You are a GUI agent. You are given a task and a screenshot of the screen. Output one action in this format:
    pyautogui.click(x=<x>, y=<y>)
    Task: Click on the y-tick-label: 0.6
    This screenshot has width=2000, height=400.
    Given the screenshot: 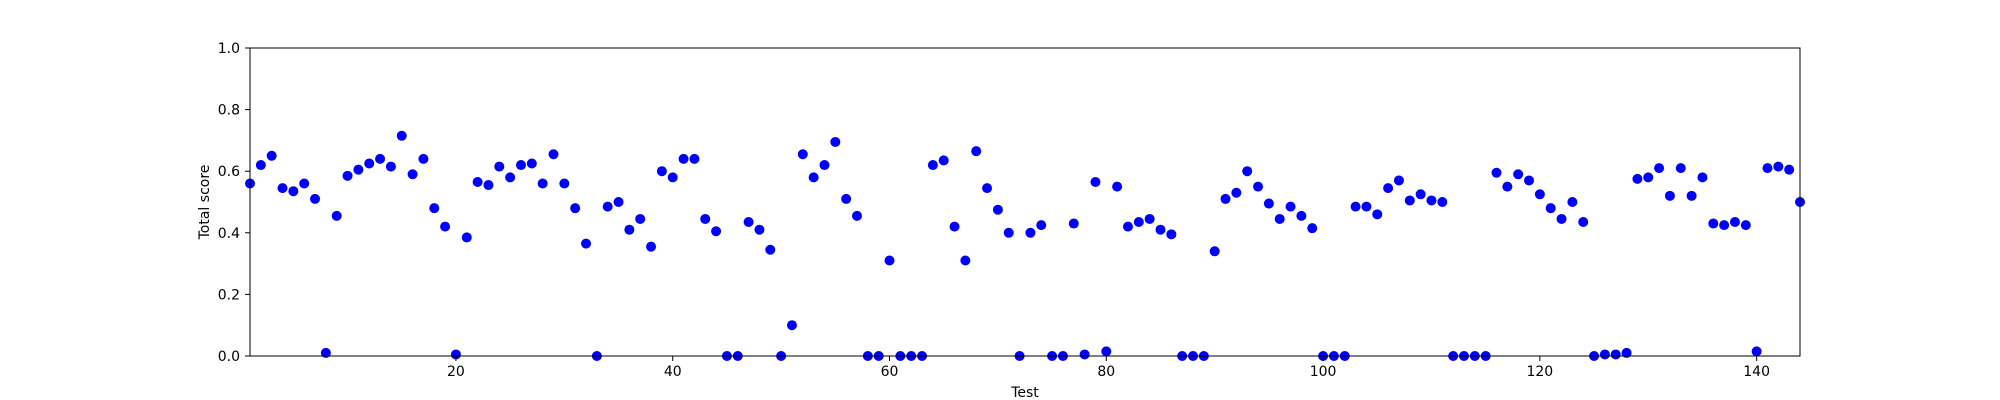 What is the action you would take?
    pyautogui.click(x=229, y=172)
    